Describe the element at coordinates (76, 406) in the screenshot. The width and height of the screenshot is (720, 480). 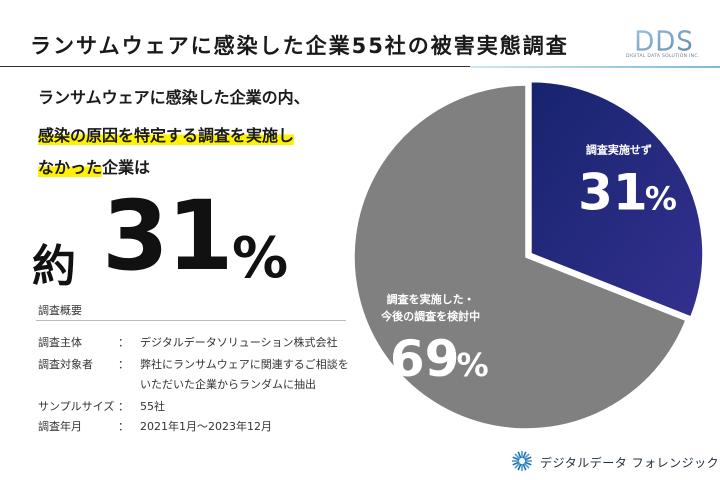
I see `survey-row-label: サンプルサイズ` at that location.